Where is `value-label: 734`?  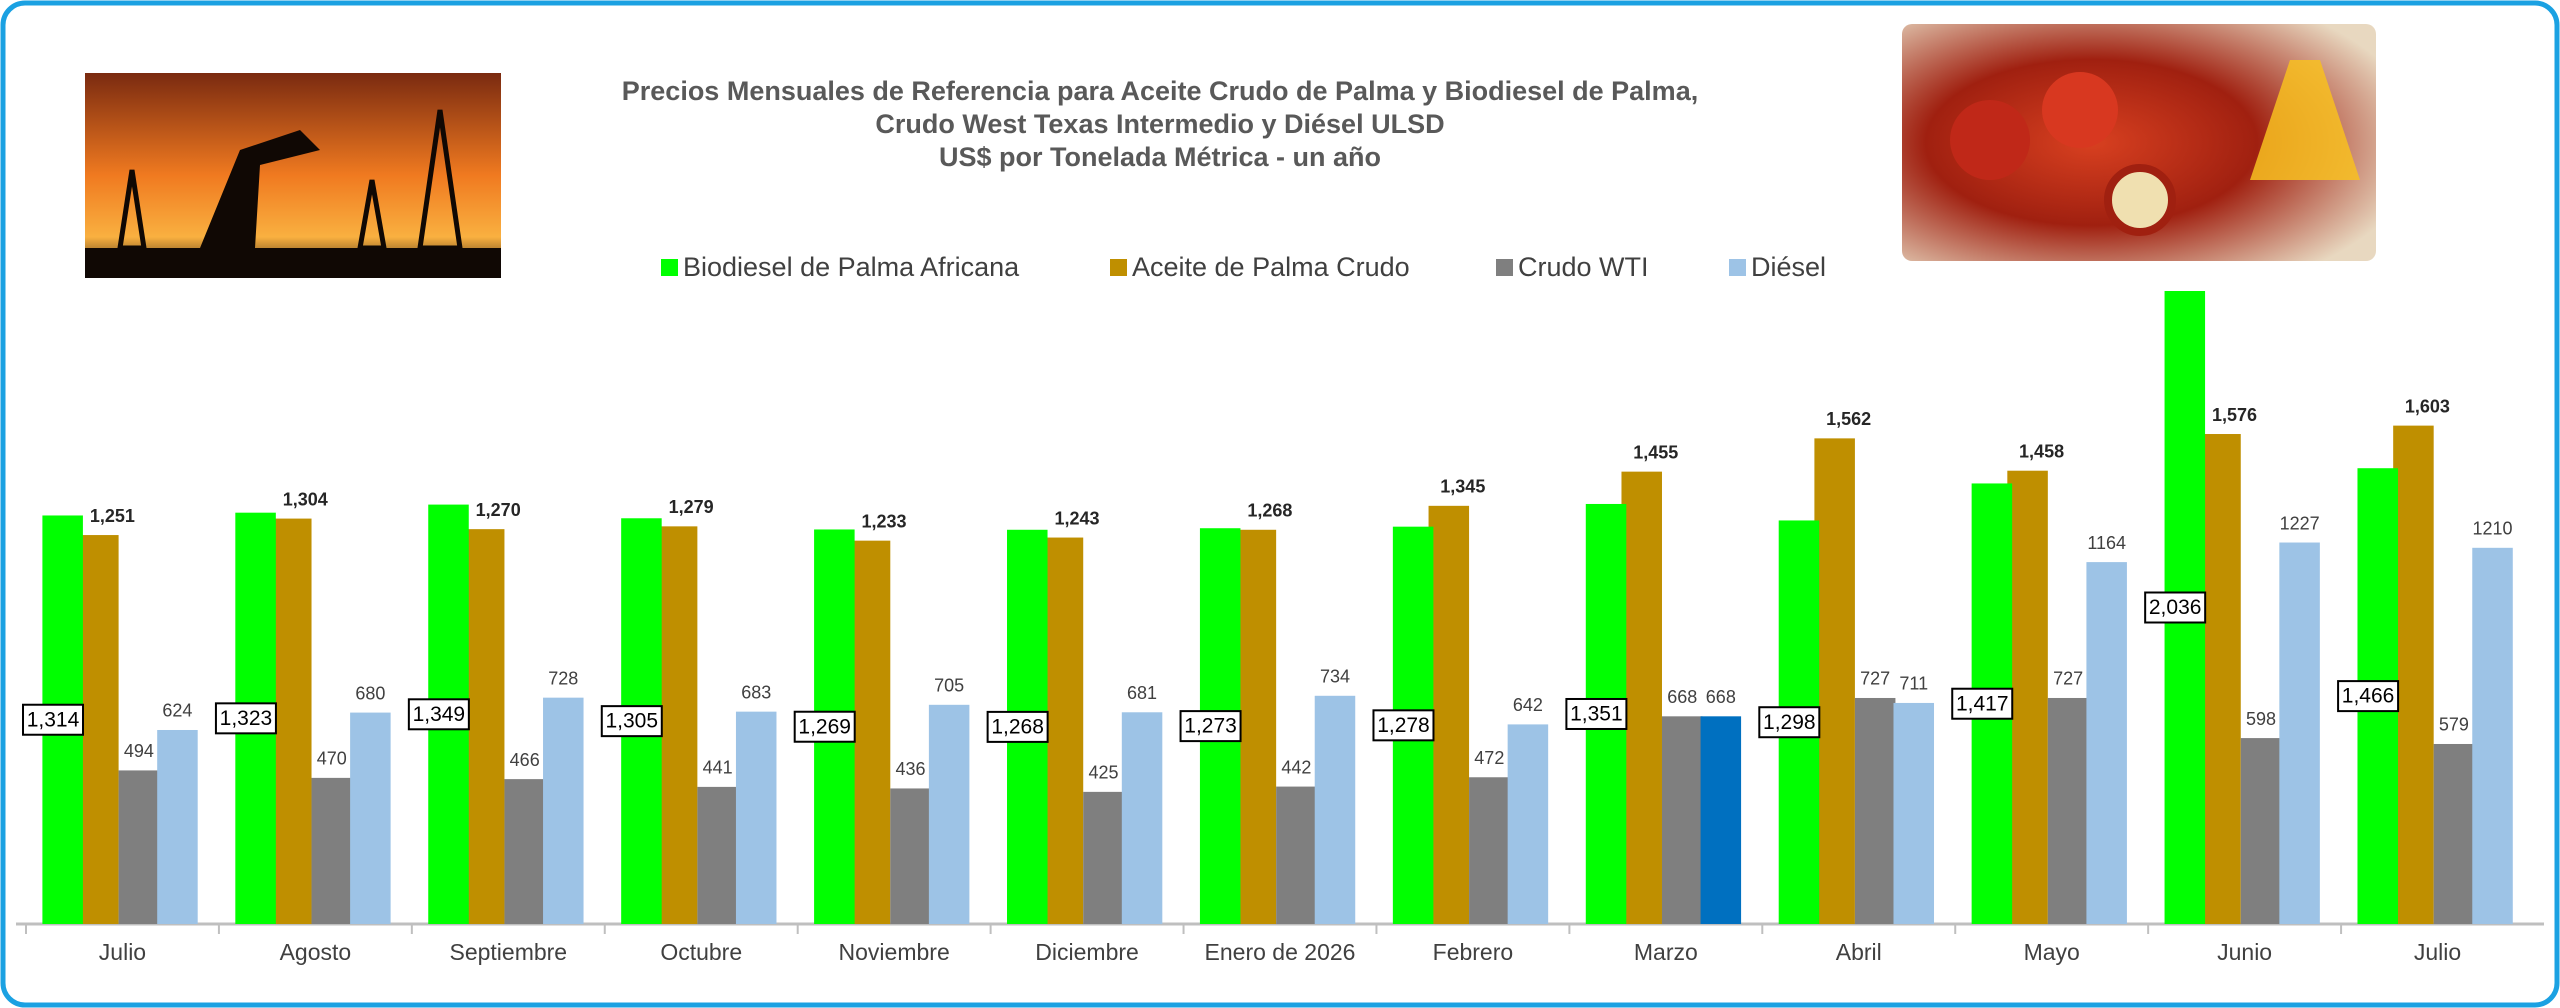 value-label: 734 is located at coordinates (1335, 677).